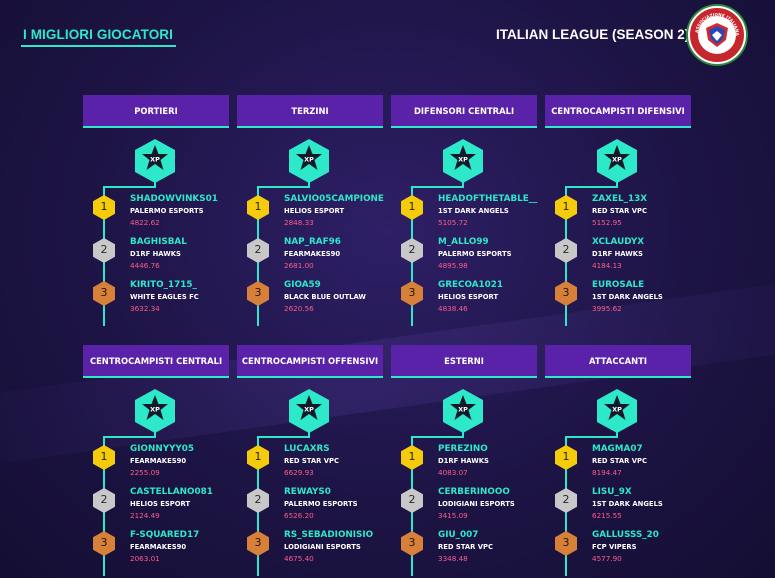 This screenshot has height=578, width=775. What do you see at coordinates (453, 308) in the screenshot?
I see `player-score: 4838.46` at bounding box center [453, 308].